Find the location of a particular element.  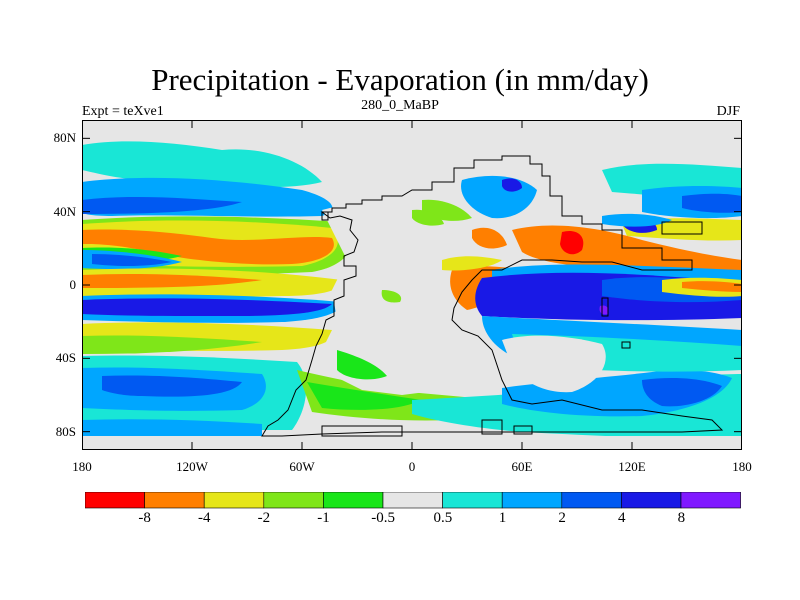

lon-label-180w: 180 is located at coordinates (82, 466).